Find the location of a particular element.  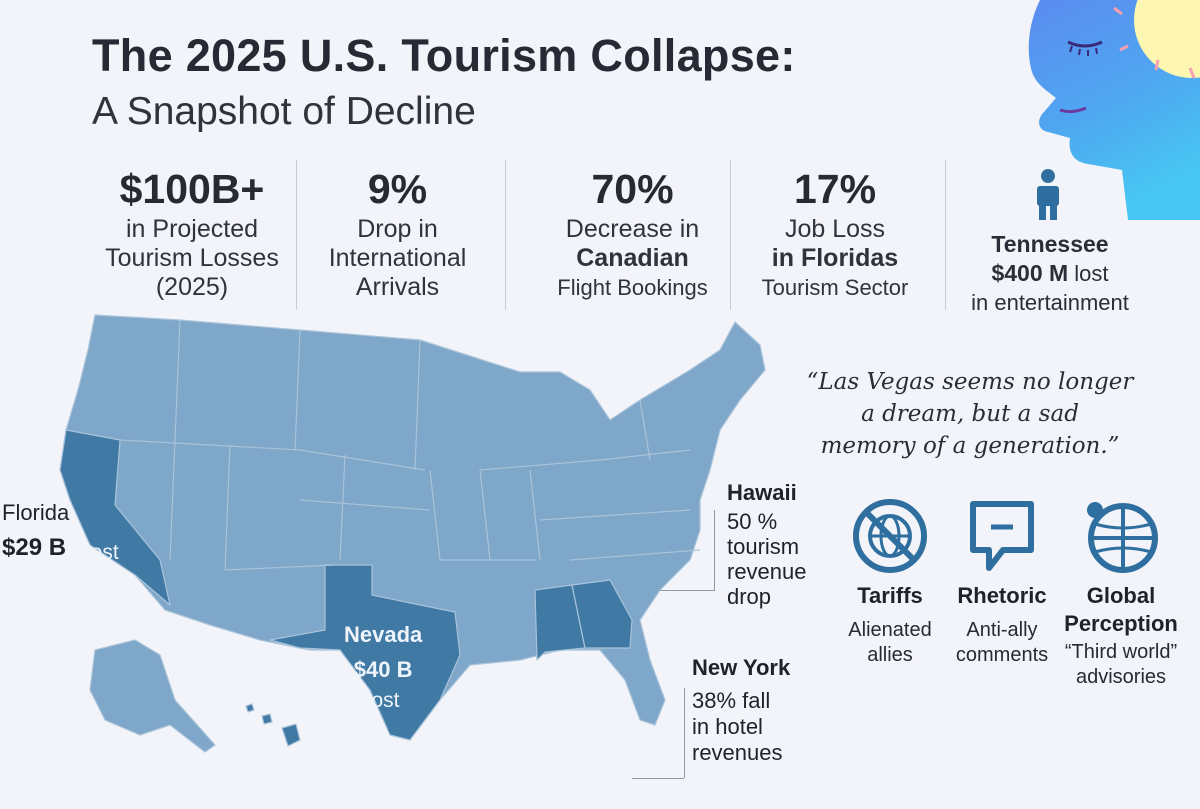

quote-line: memory of a generation.” is located at coordinates (970, 446).